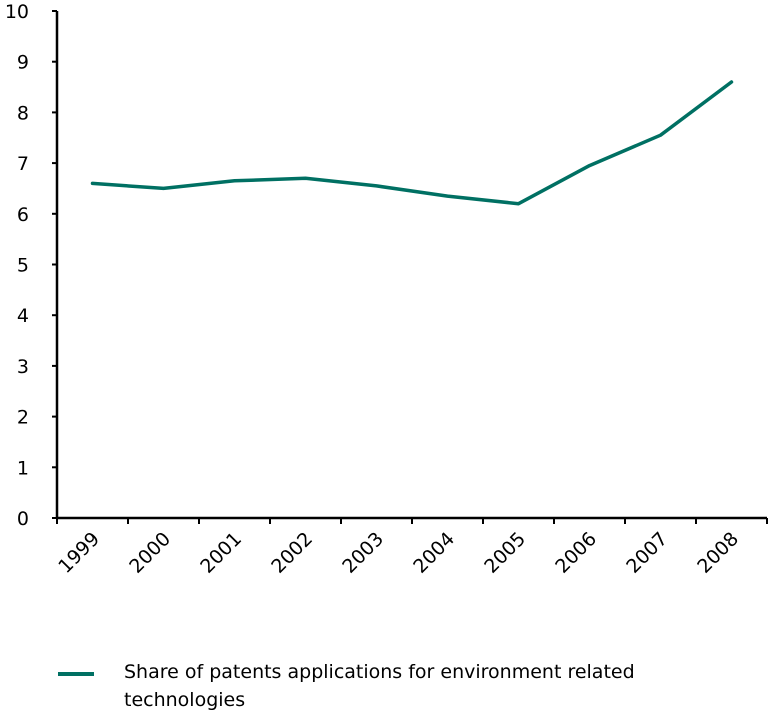  What do you see at coordinates (23, 215) in the screenshot?
I see `y-tick-label: 6` at bounding box center [23, 215].